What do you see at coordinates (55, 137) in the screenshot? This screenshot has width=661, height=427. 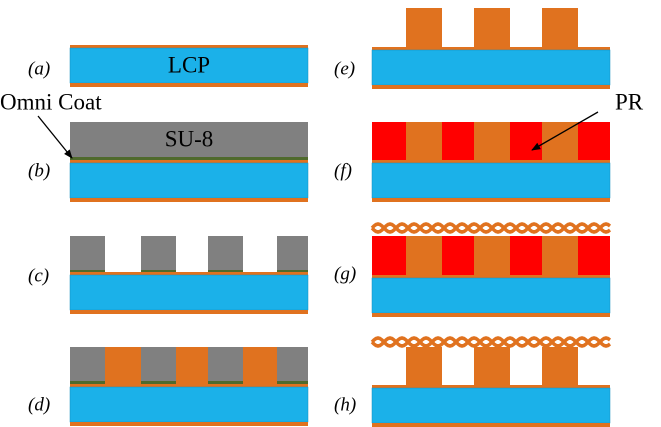 I see `omni-coat-arrow` at bounding box center [55, 137].